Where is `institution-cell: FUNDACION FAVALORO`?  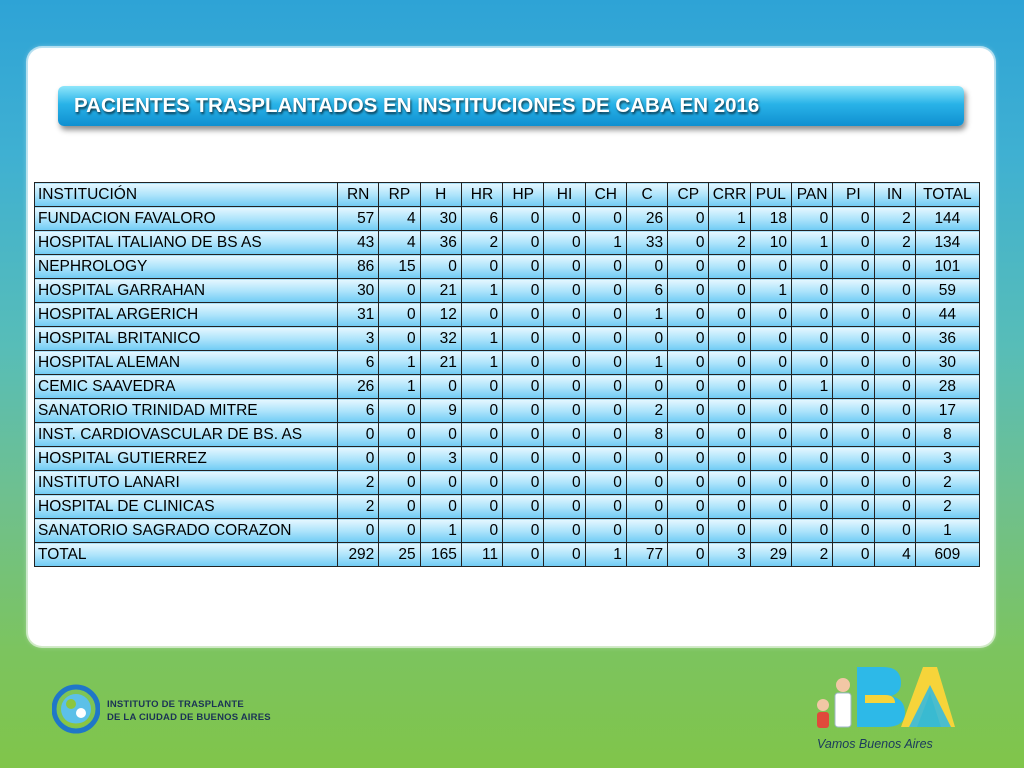
institution-cell: FUNDACION FAVALORO is located at coordinates (186, 218).